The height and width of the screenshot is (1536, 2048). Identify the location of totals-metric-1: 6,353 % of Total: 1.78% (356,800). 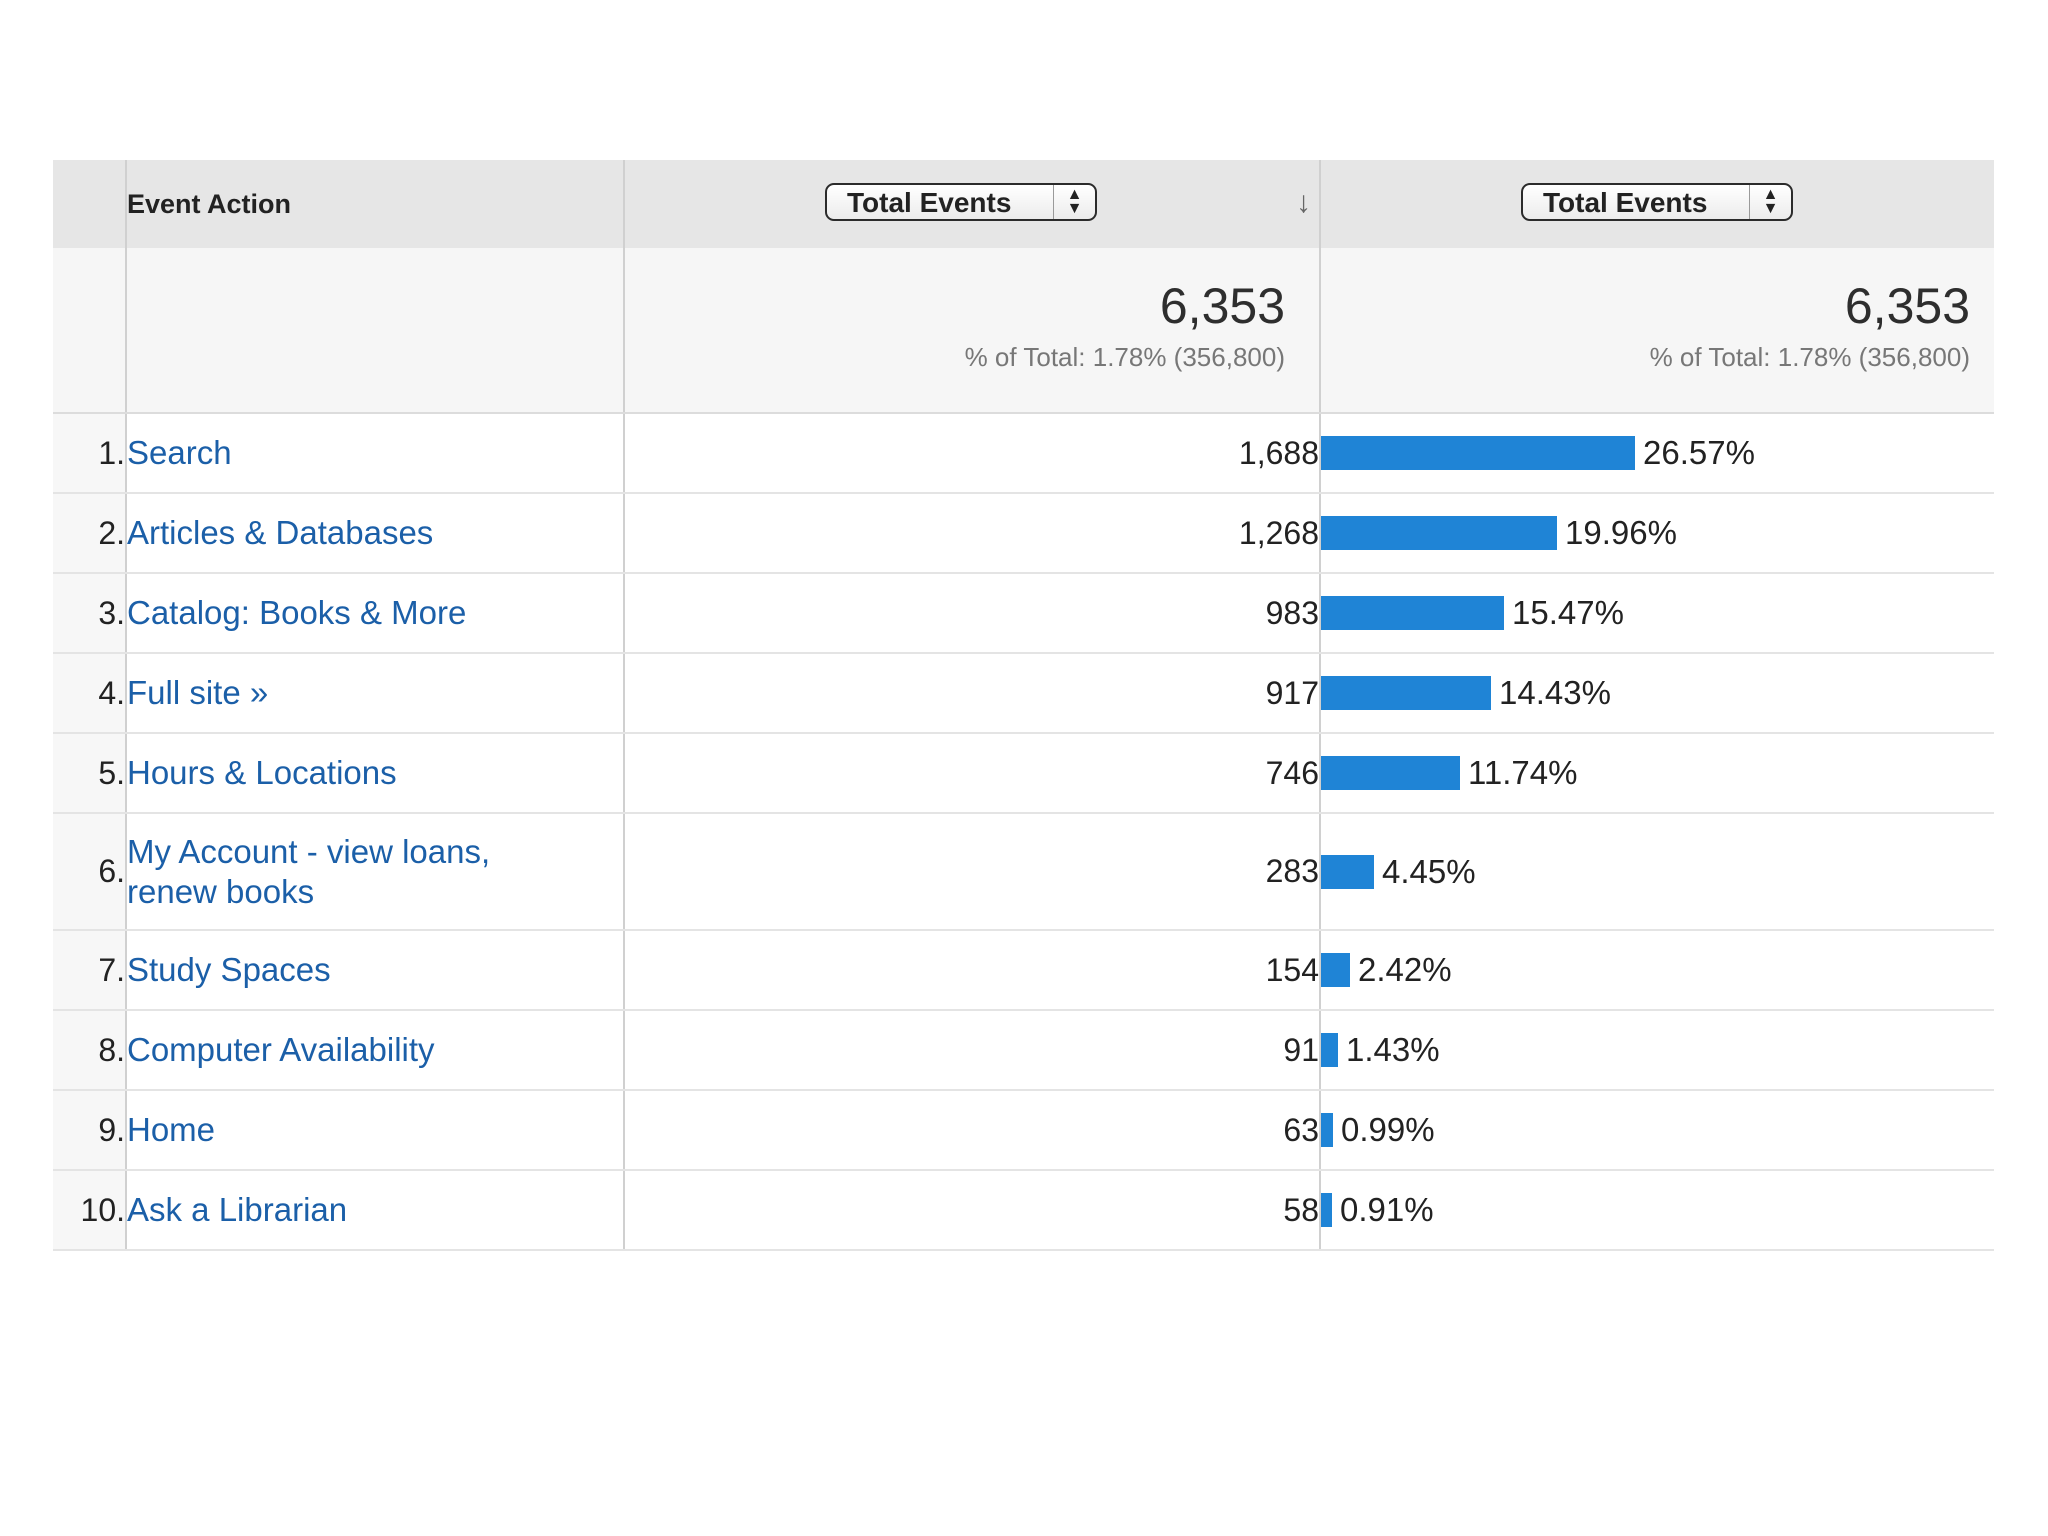
(971, 331).